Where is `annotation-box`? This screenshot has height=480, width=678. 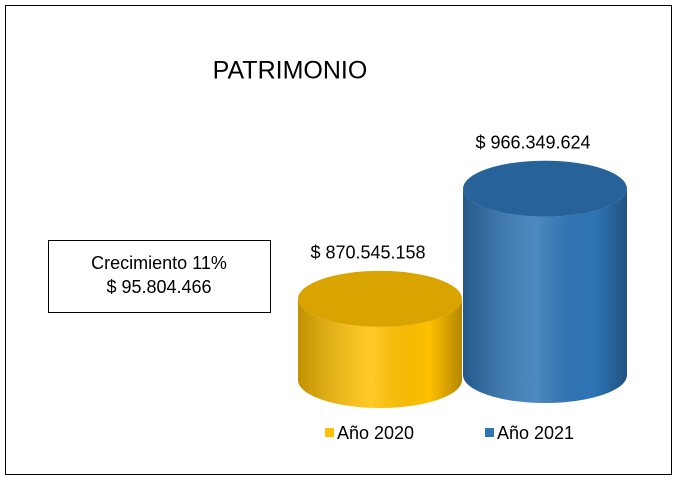
annotation-box is located at coordinates (159, 276).